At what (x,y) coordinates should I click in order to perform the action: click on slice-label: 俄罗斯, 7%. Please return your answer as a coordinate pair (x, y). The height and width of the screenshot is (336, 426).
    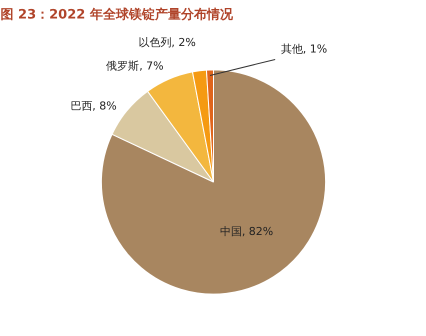
    Looking at the image, I should click on (135, 65).